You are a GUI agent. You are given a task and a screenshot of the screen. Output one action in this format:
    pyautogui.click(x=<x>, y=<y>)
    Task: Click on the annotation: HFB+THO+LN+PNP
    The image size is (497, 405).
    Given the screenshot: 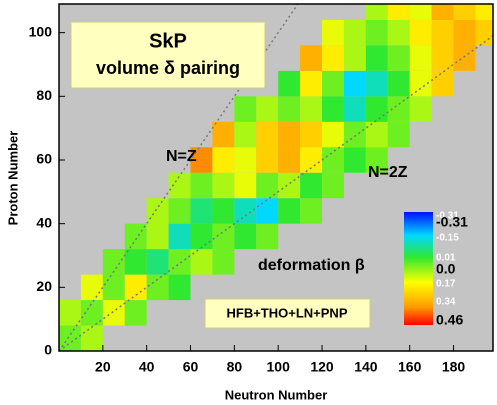 What is the action you would take?
    pyautogui.click(x=287, y=312)
    